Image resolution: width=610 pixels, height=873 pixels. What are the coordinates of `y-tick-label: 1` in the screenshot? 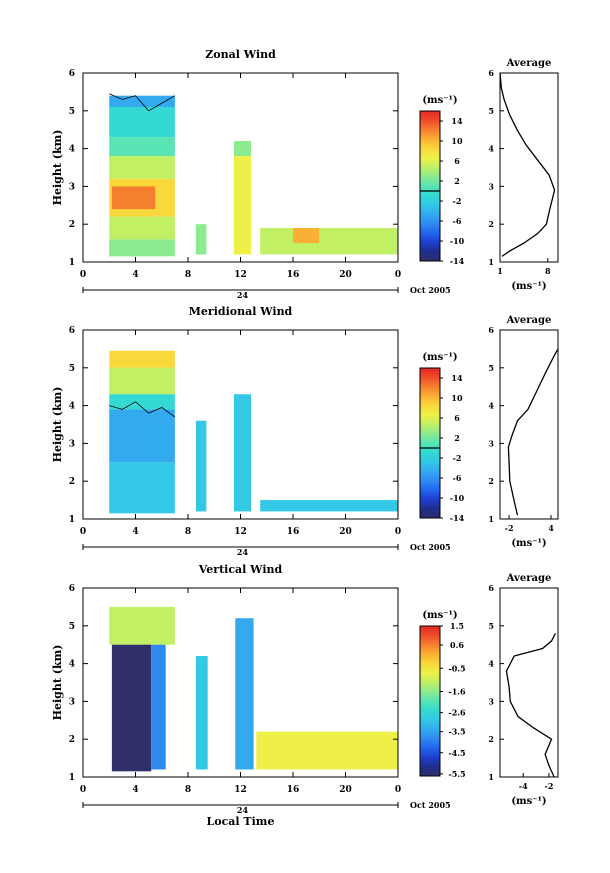 It's located at (72, 520).